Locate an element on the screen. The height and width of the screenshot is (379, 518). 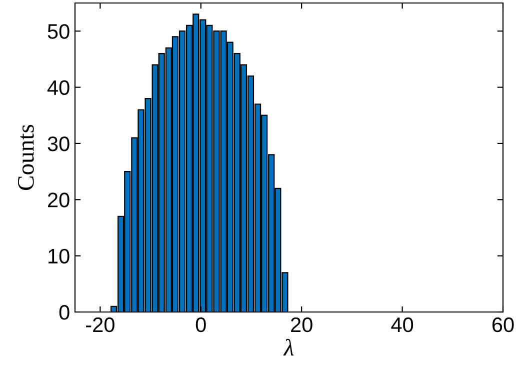
y-axis-title: Counts is located at coordinates (26, 157).